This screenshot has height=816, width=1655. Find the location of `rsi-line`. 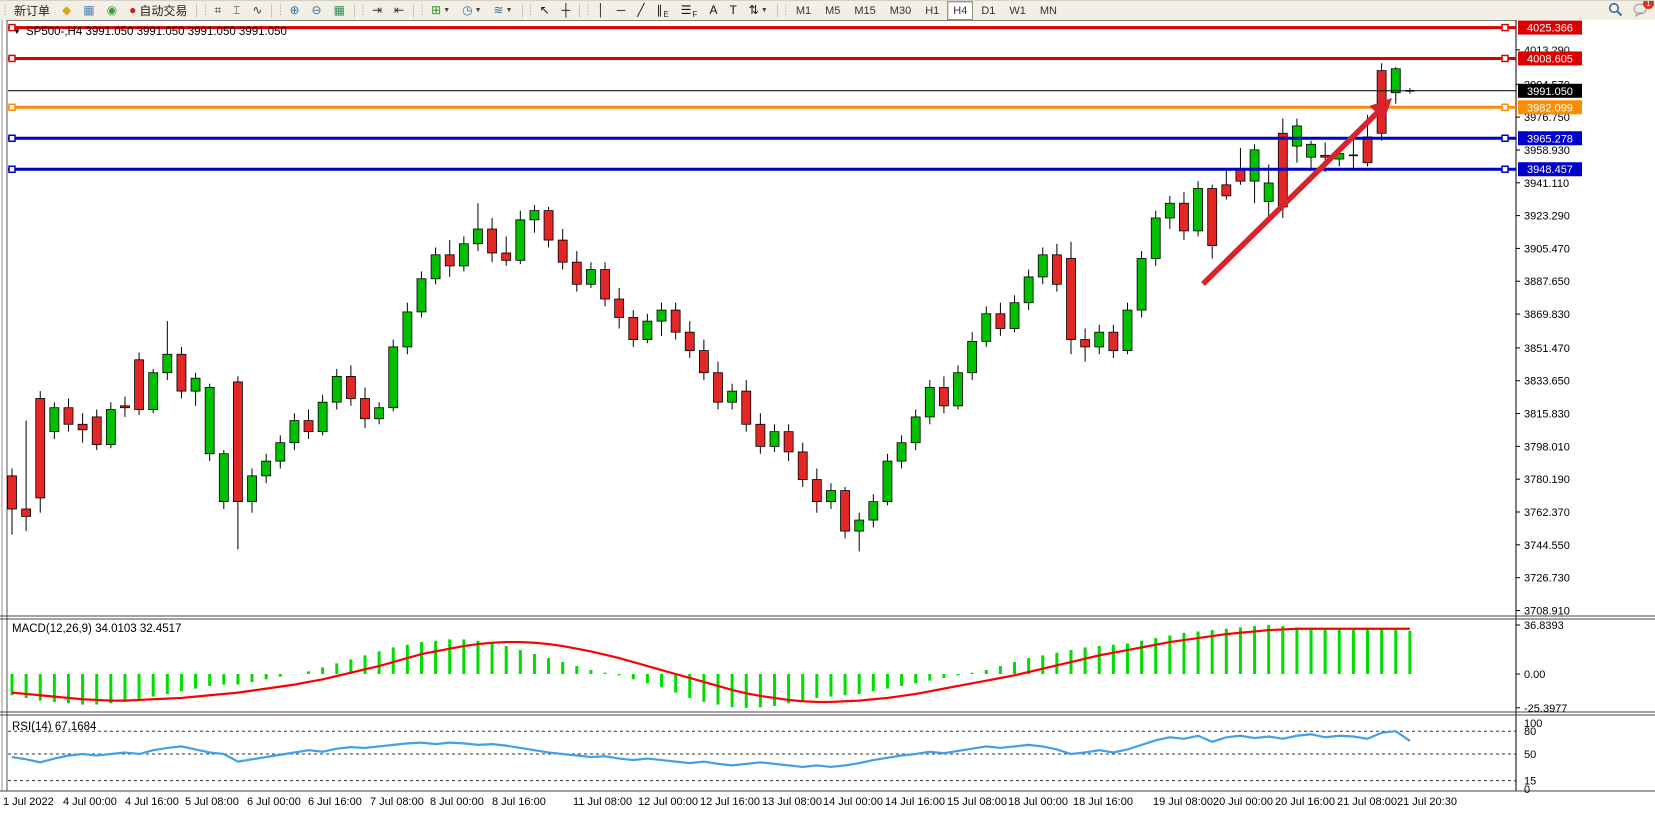

rsi-line is located at coordinates (711, 749).